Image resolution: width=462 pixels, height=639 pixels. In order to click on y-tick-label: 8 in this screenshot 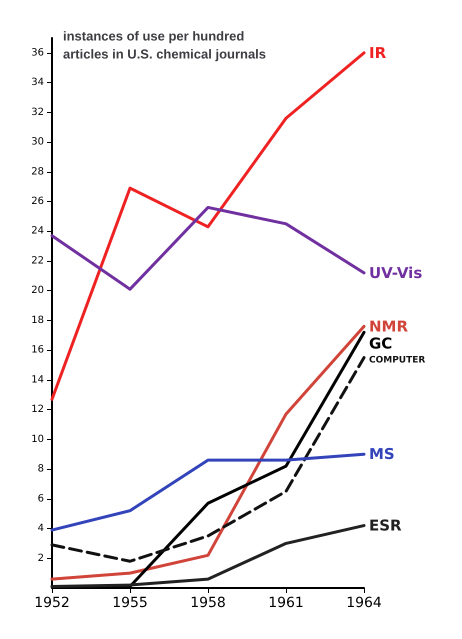, I will do `click(41, 469)`.